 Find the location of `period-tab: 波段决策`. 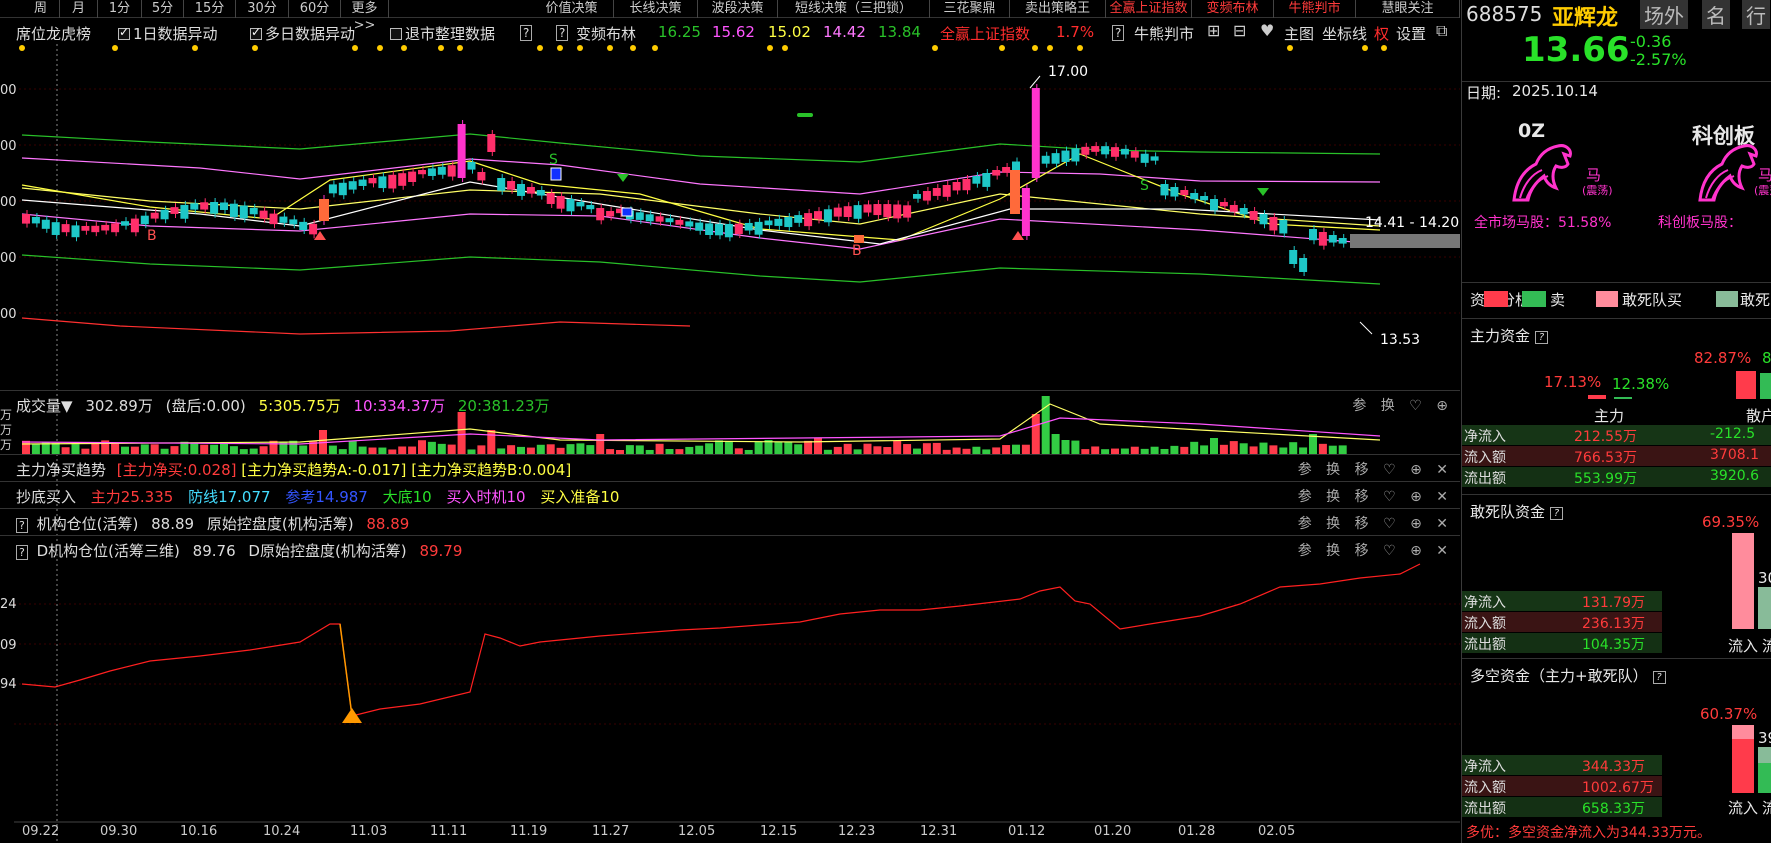

period-tab: 波段决策 is located at coordinates (738, 9).